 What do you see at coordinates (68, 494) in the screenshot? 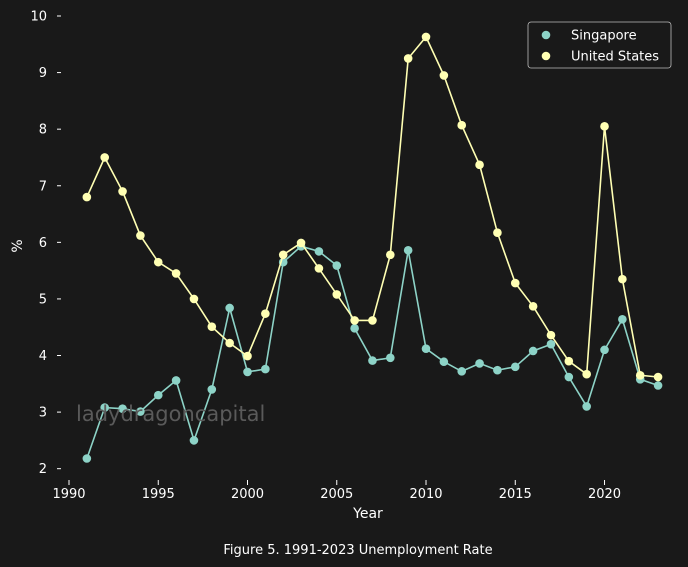
I see `x-tick-label: 1990` at bounding box center [68, 494].